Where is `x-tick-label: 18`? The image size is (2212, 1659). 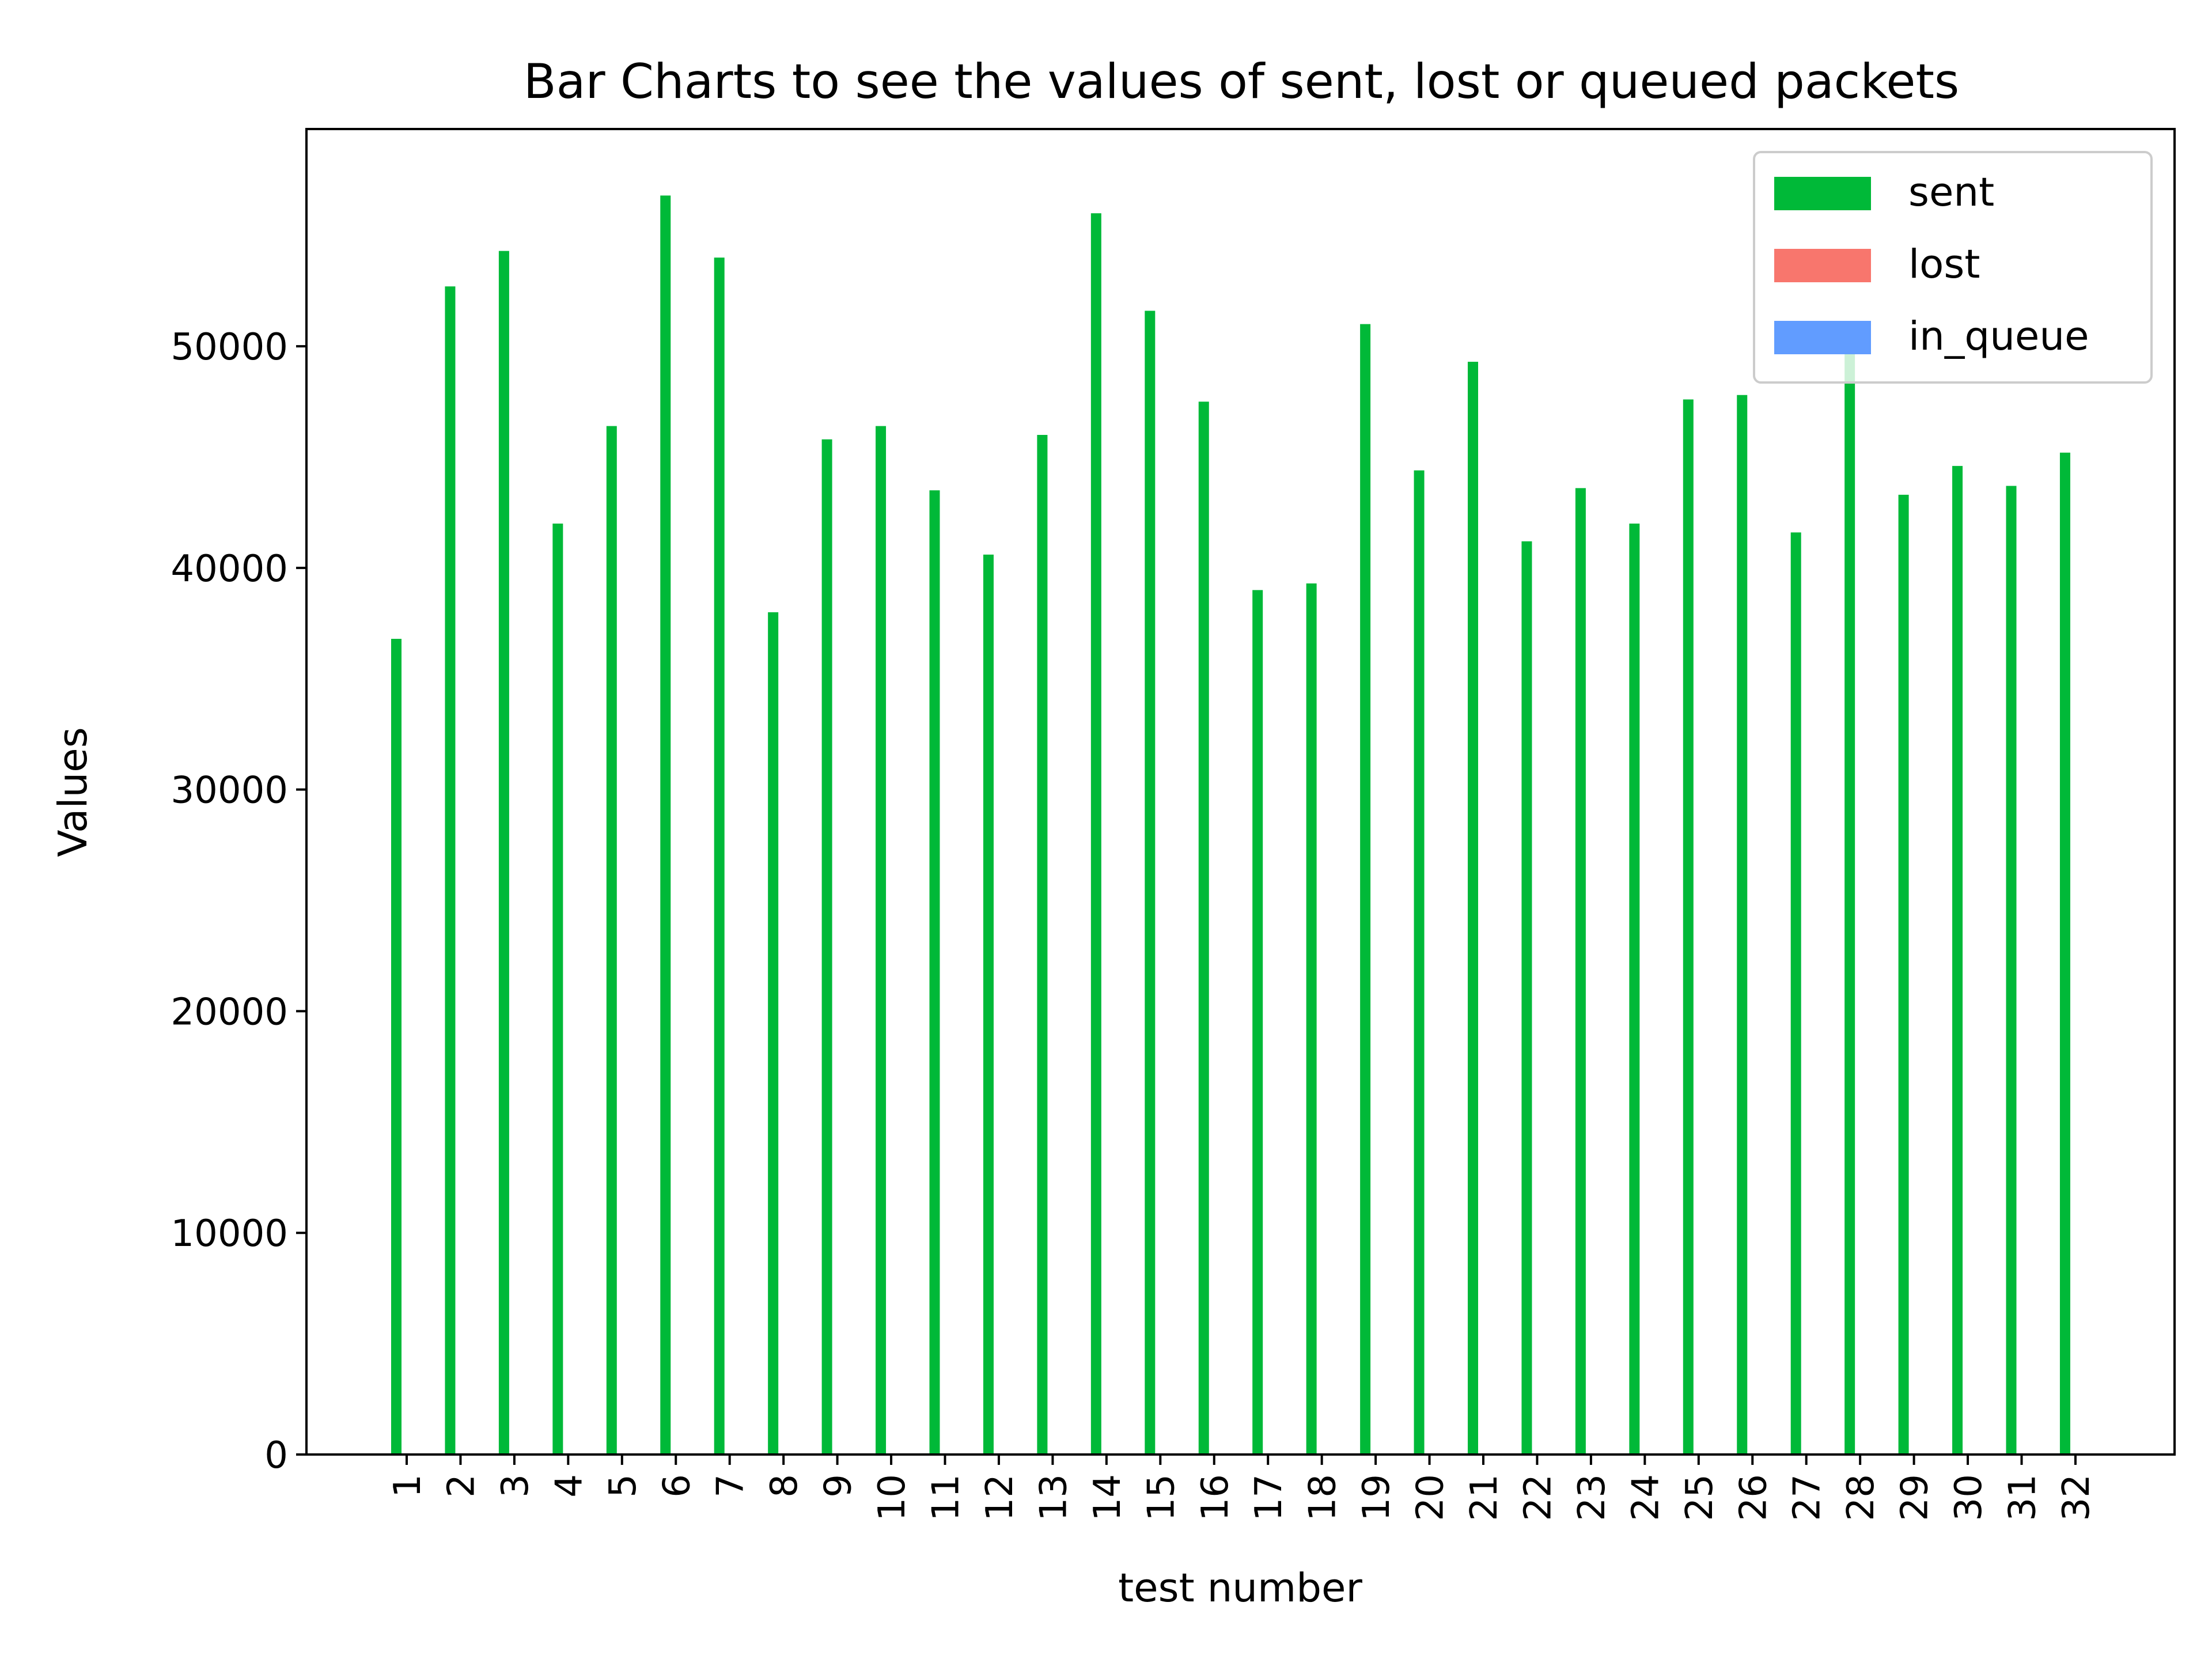
x-tick-label: 18 is located at coordinates (1323, 1497).